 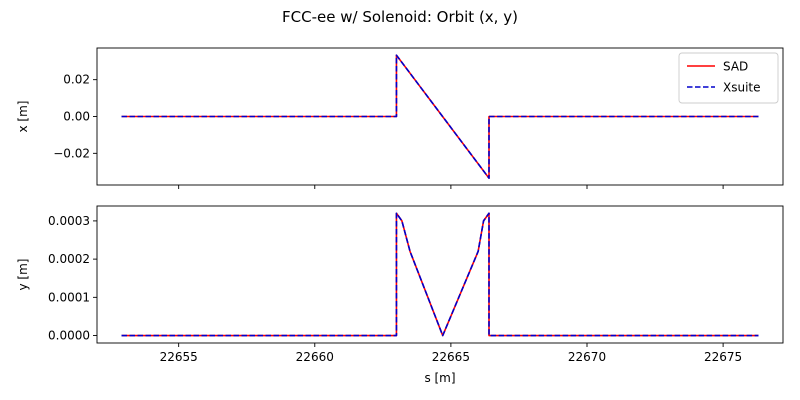 What do you see at coordinates (439, 378) in the screenshot?
I see `x-axis-label: s [m]` at bounding box center [439, 378].